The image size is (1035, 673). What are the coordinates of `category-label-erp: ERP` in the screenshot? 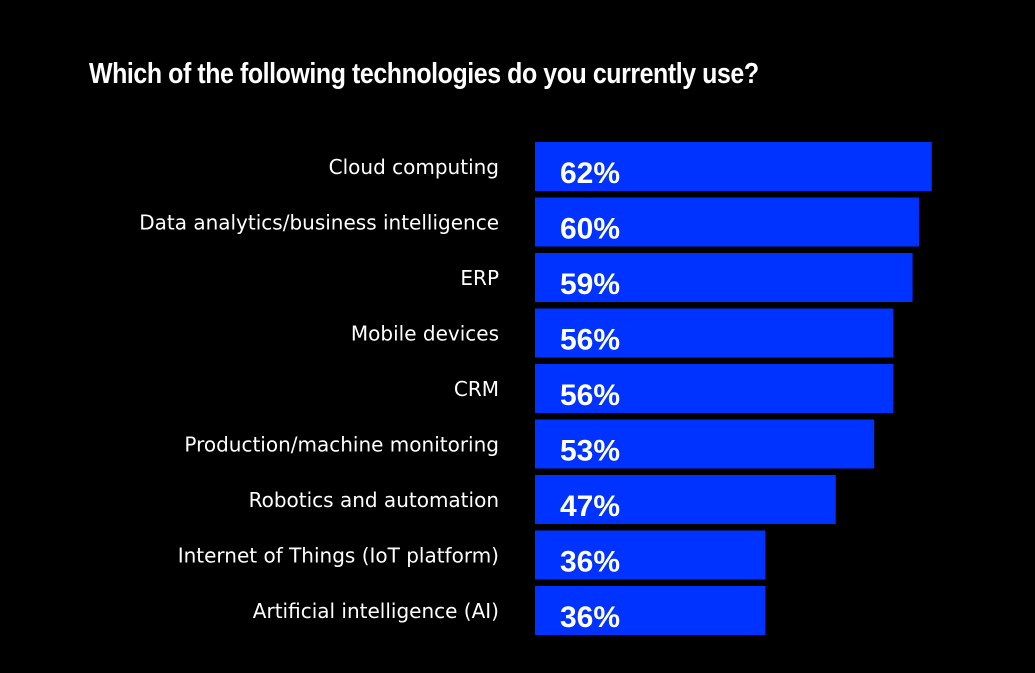 It's located at (479, 278).